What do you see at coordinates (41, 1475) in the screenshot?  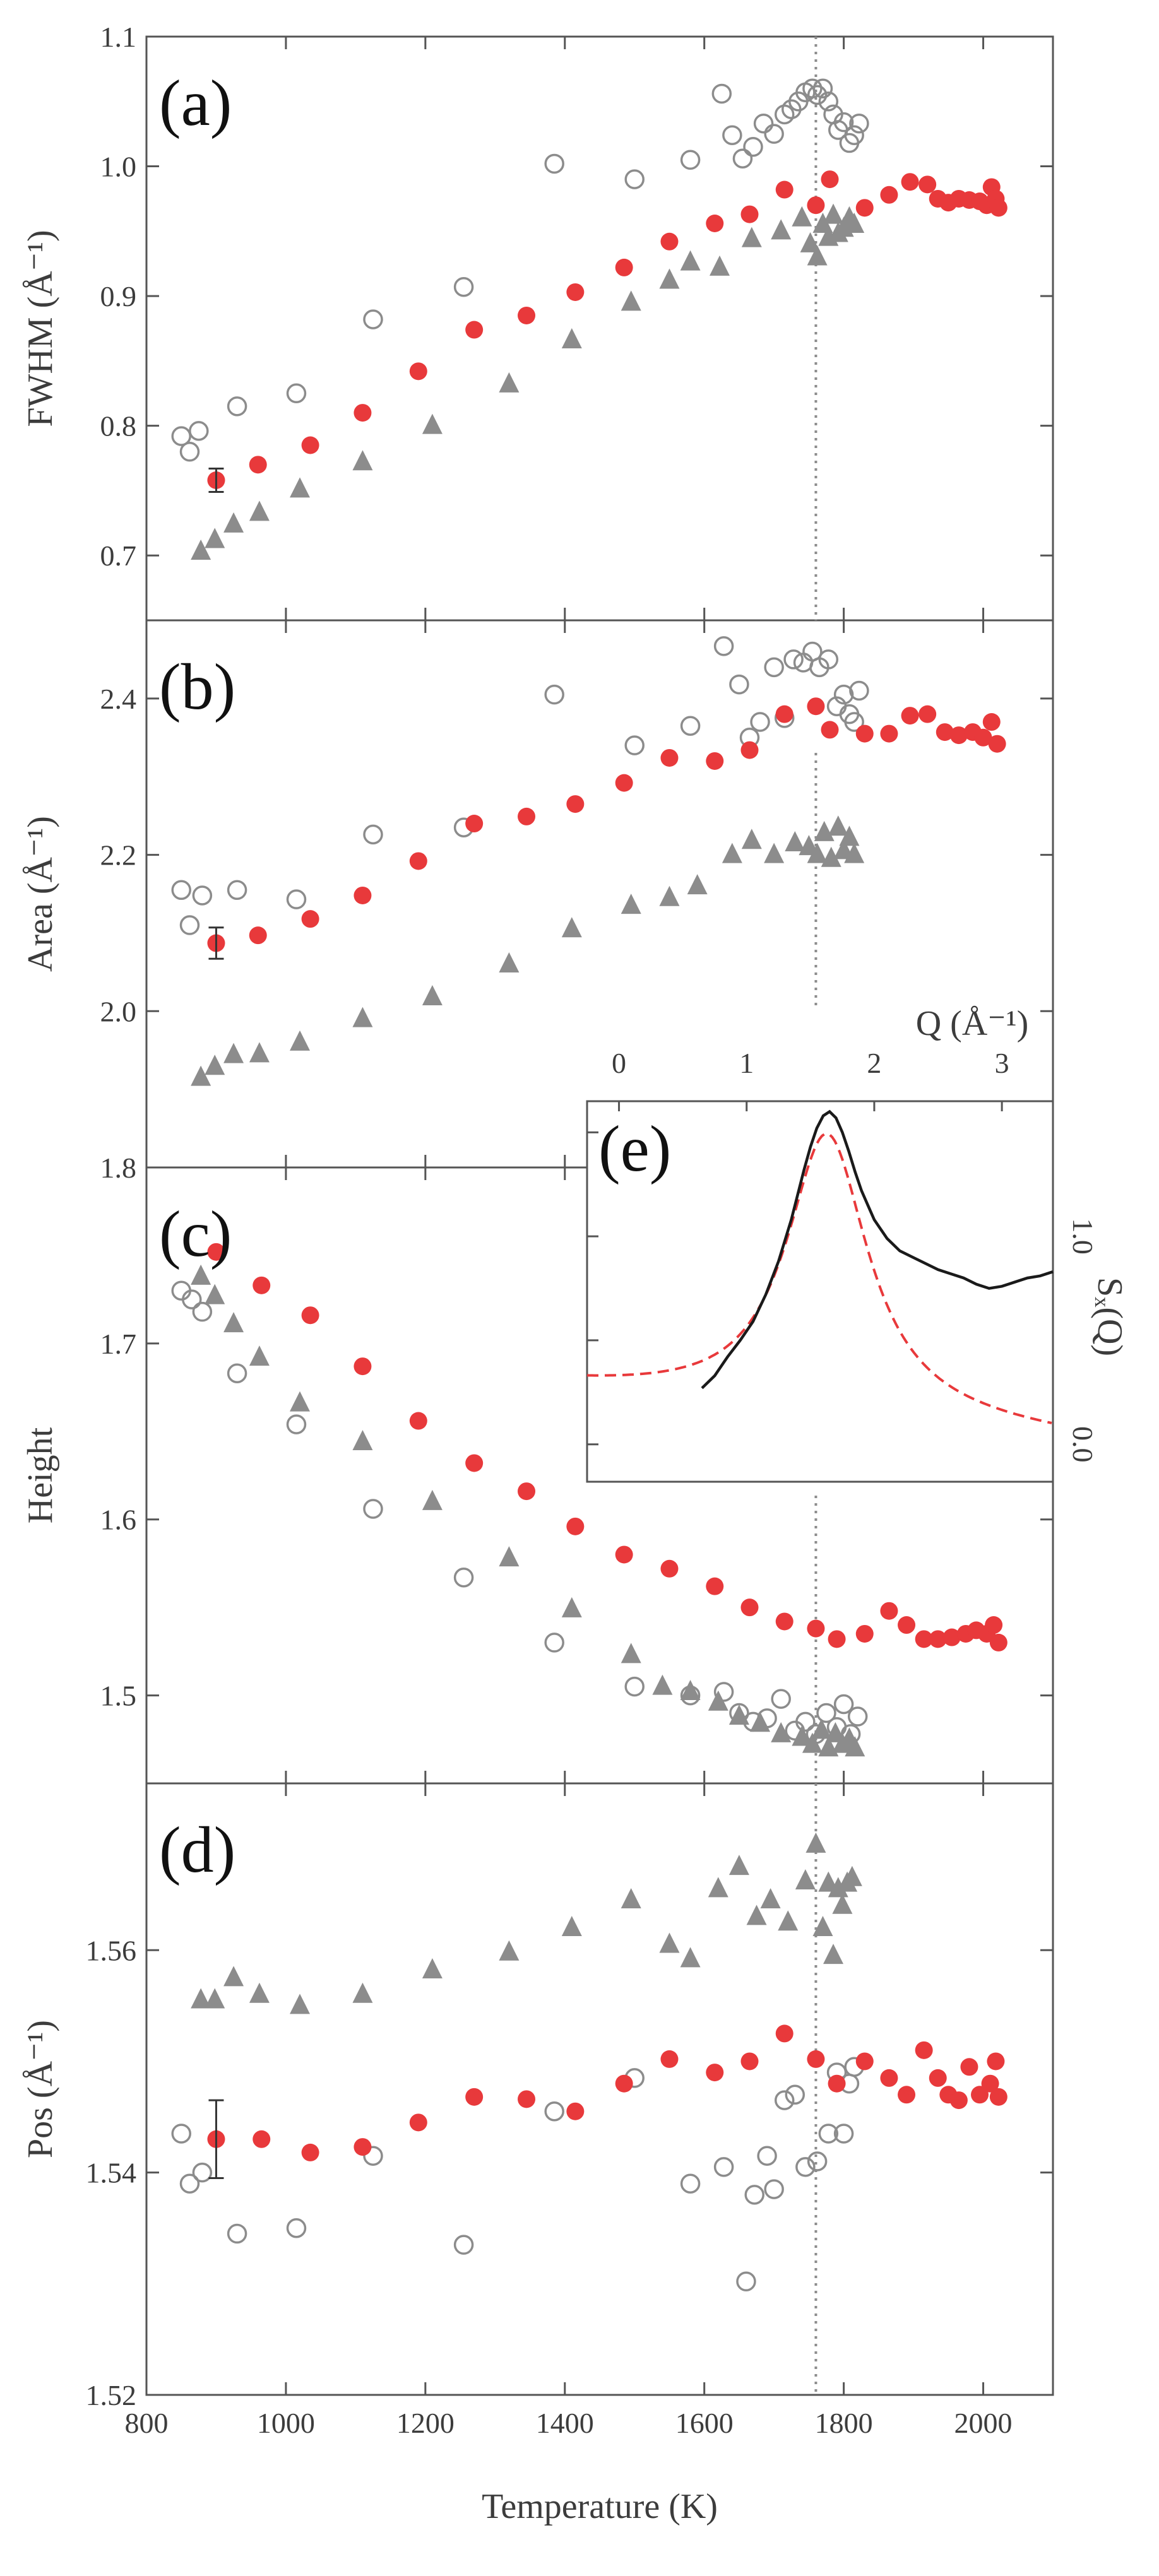 I see `panel-c-ylabel: Height` at bounding box center [41, 1475].